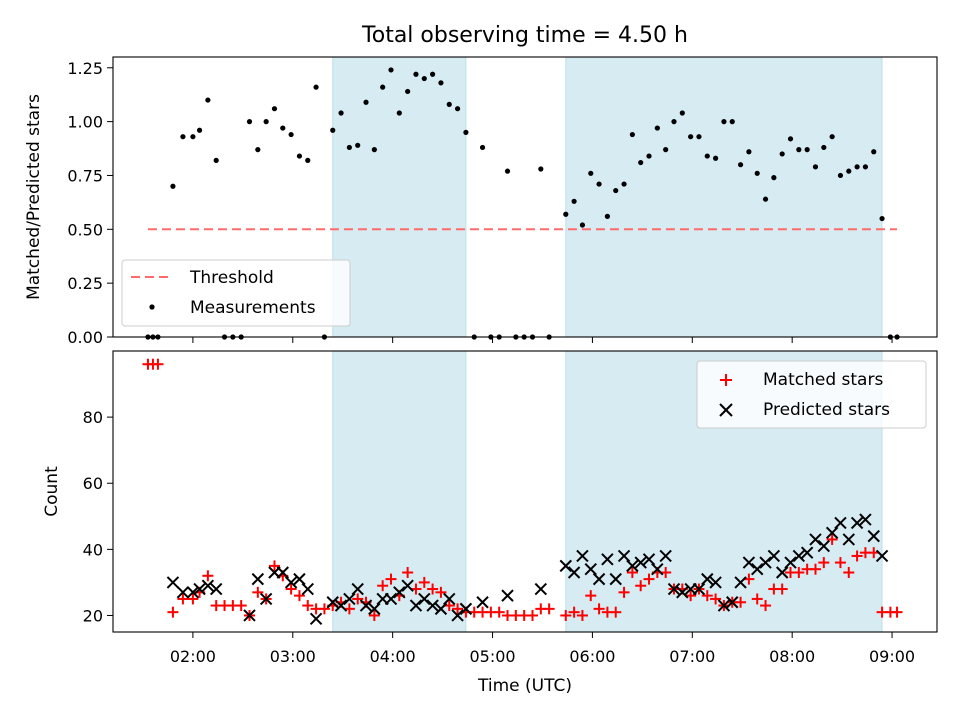 This screenshot has height=720, width=960. What do you see at coordinates (811, 394) in the screenshot?
I see `bottom-legend: Matched stars Predicted stars` at bounding box center [811, 394].